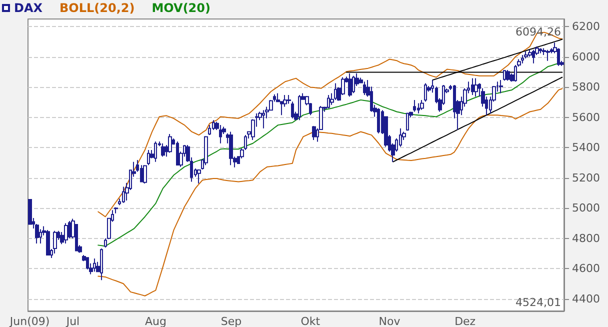 The width and height of the screenshot is (608, 327). What do you see at coordinates (586, 208) in the screenshot?
I see `y-tick-label: 5000` at bounding box center [586, 208].